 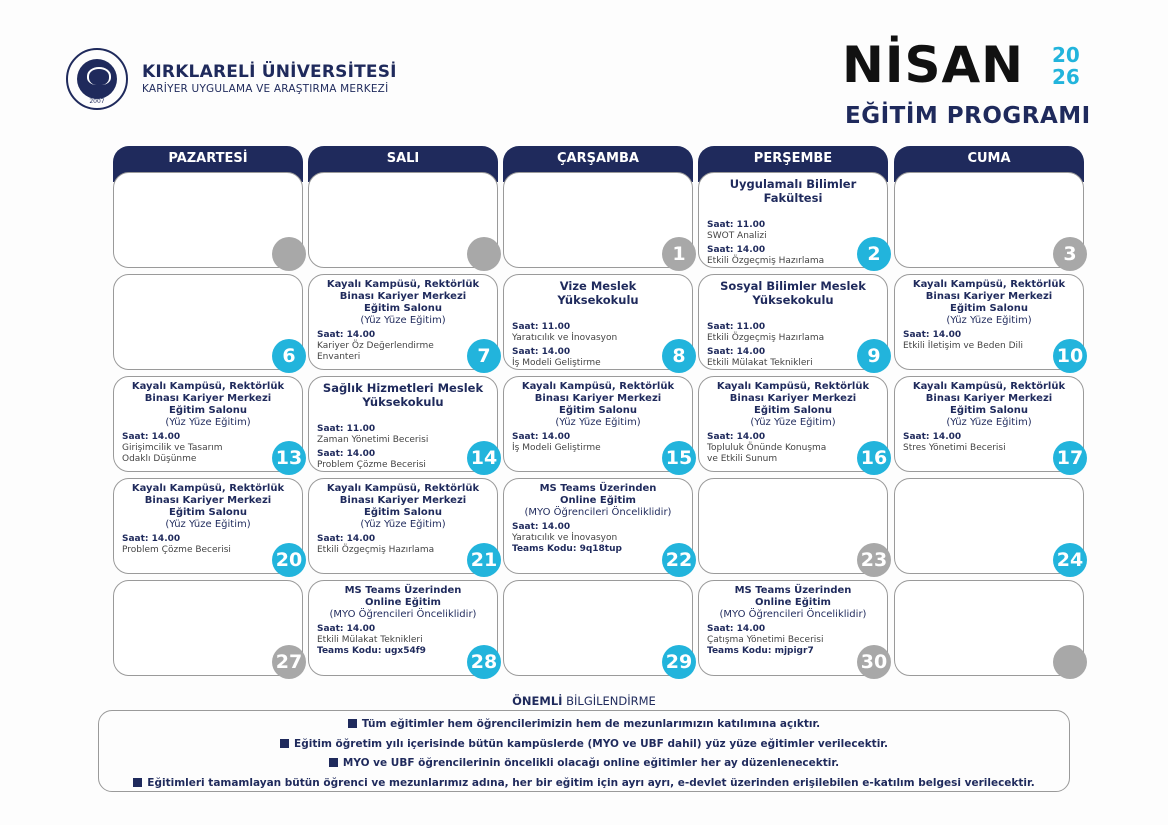 I want to click on event-location: Uygulamalı Bilimler Fakültesi, so click(x=793, y=191).